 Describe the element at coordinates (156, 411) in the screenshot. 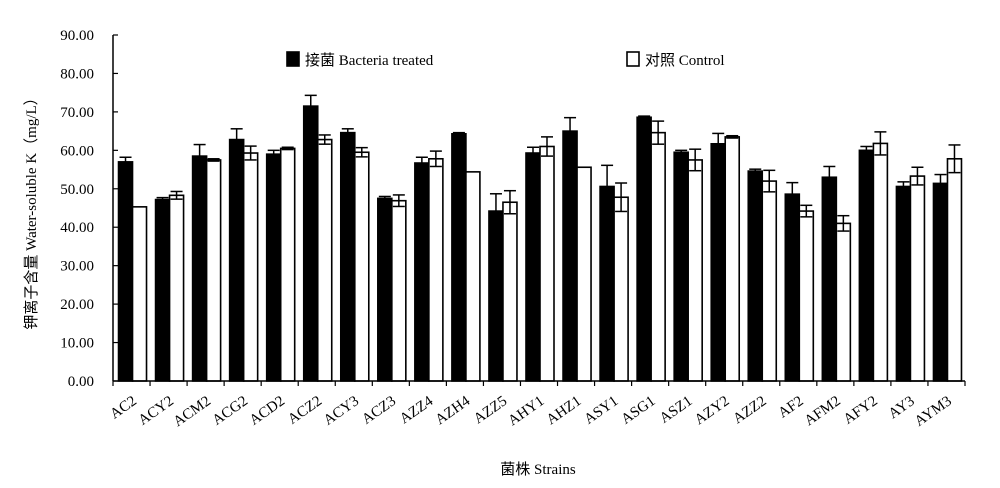

I see `x-tick-label: ACY2` at that location.